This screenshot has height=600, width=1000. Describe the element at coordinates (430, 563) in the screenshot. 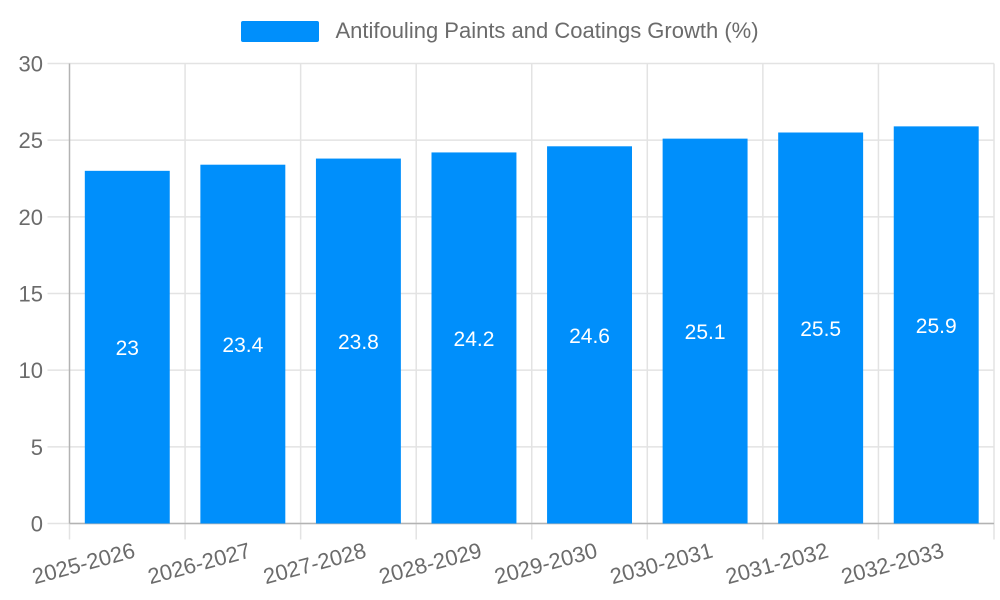

I see `x-axis-label: 2028-2029` at that location.